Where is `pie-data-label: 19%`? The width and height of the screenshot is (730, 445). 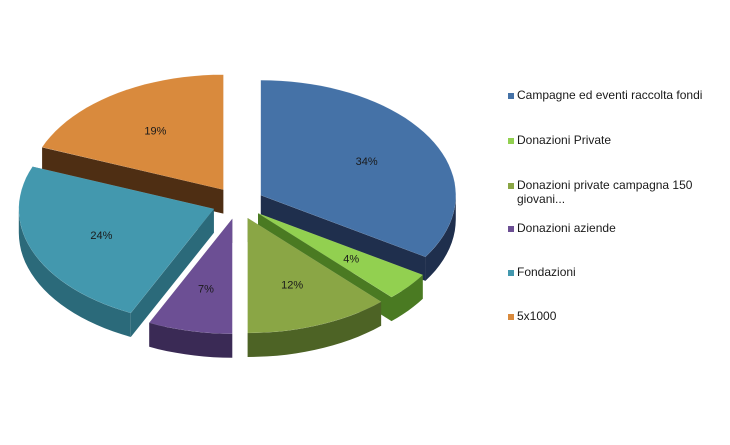
pie-data-label: 19% is located at coordinates (155, 132).